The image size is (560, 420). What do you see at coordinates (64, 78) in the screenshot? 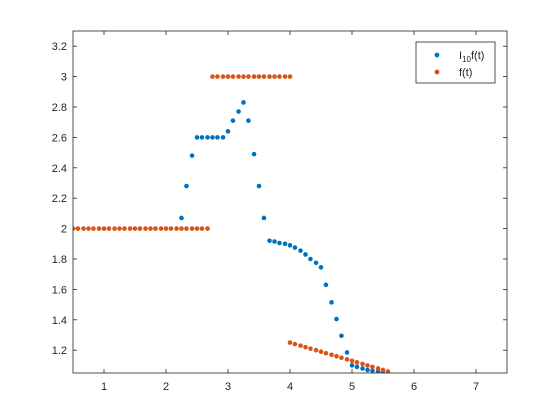
I see `y-tick-label: 3` at bounding box center [64, 78].